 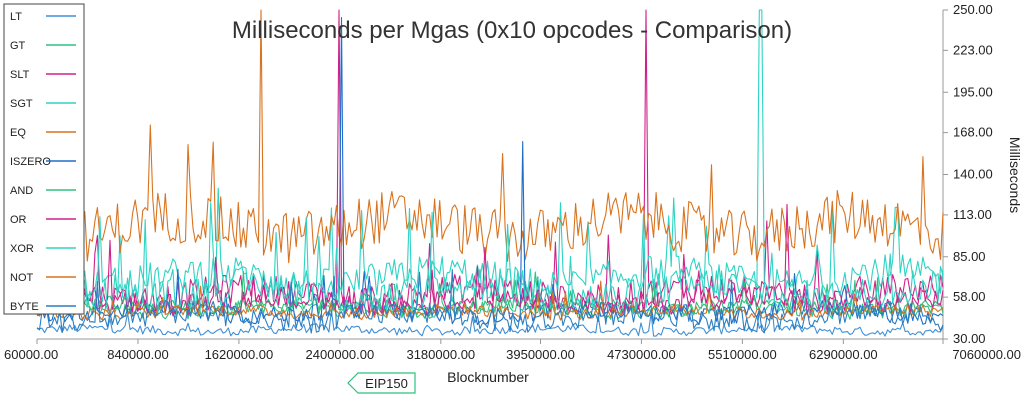 What do you see at coordinates (972, 214) in the screenshot?
I see `y-tick-label: 113.00` at bounding box center [972, 214].